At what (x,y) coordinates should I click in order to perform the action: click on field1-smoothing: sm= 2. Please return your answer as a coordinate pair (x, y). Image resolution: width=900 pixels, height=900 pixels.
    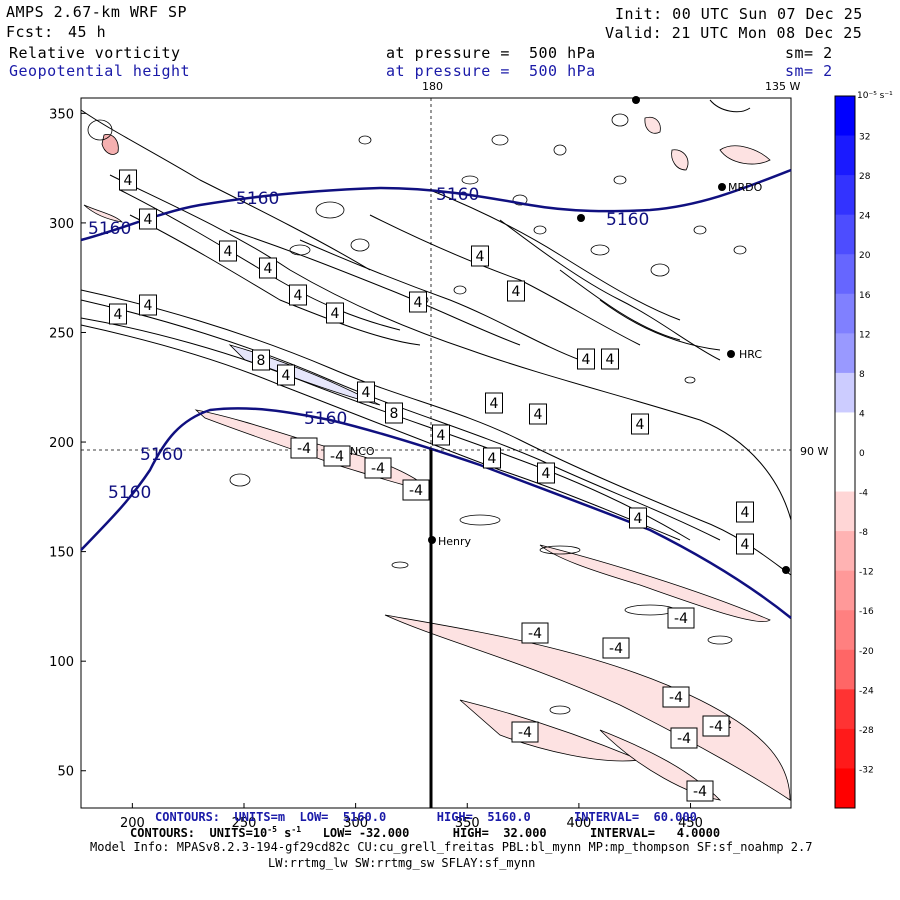
    Looking at the image, I should click on (809, 53).